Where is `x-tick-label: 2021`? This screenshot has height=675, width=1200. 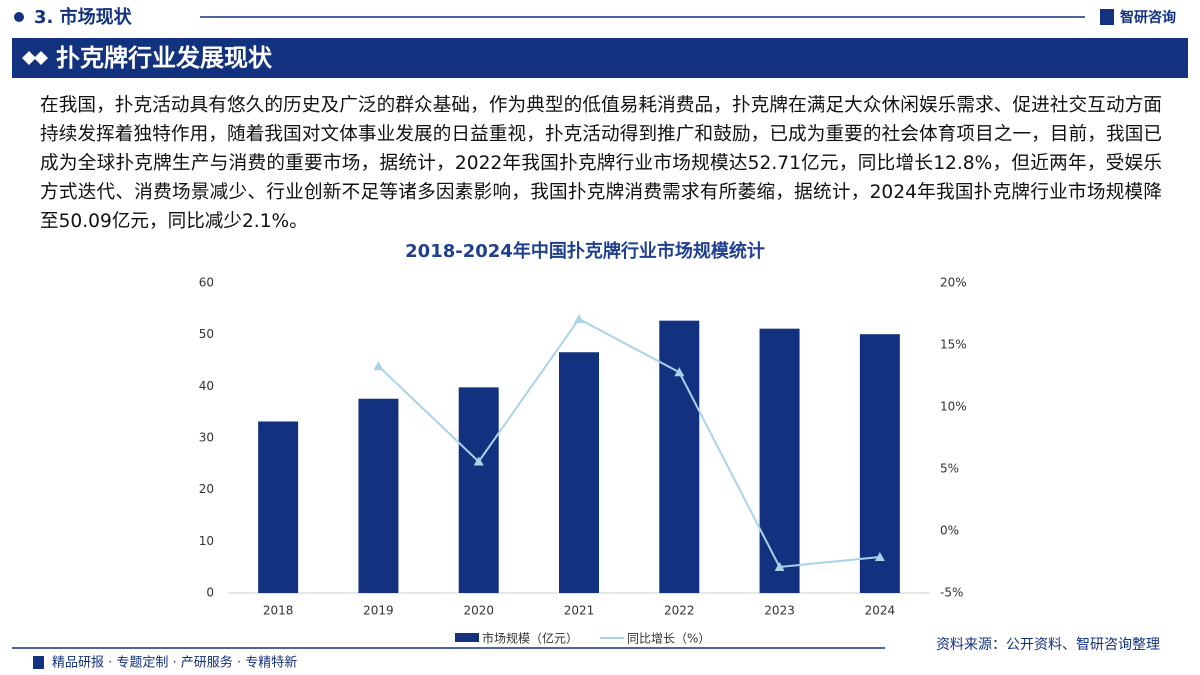 x-tick-label: 2021 is located at coordinates (579, 611).